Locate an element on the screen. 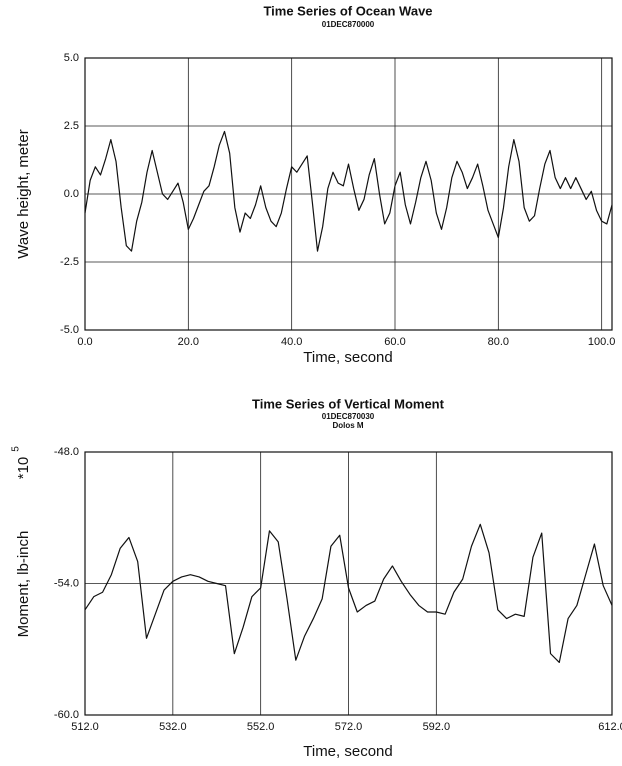  chart-title: Time Series of Ocean Wave is located at coordinates (347, 10).